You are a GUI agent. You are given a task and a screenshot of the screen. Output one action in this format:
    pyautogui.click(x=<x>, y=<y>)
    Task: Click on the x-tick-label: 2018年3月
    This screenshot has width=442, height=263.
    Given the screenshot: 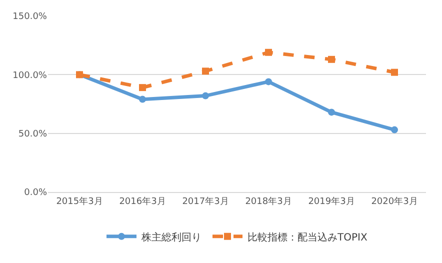 What is the action you would take?
    pyautogui.click(x=268, y=201)
    